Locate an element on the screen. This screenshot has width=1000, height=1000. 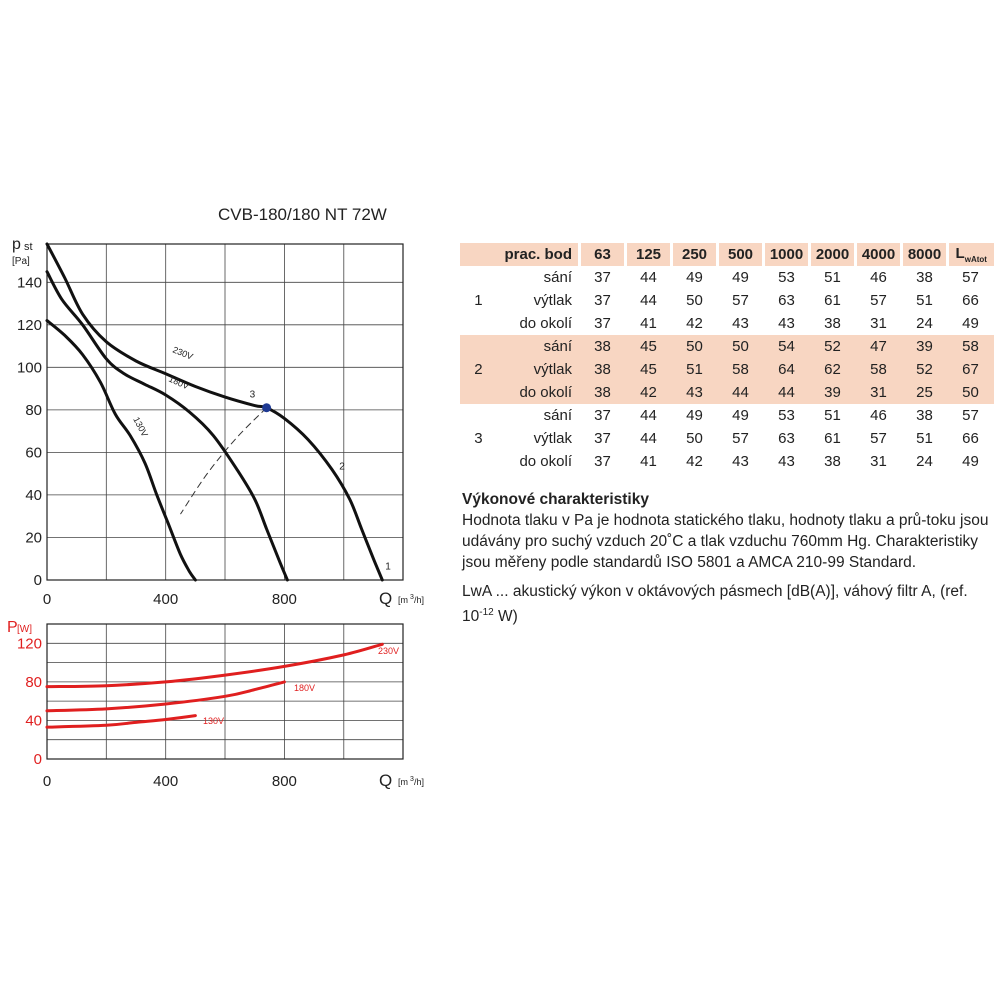
measurement-label-cell: sání is located at coordinates (557, 415).